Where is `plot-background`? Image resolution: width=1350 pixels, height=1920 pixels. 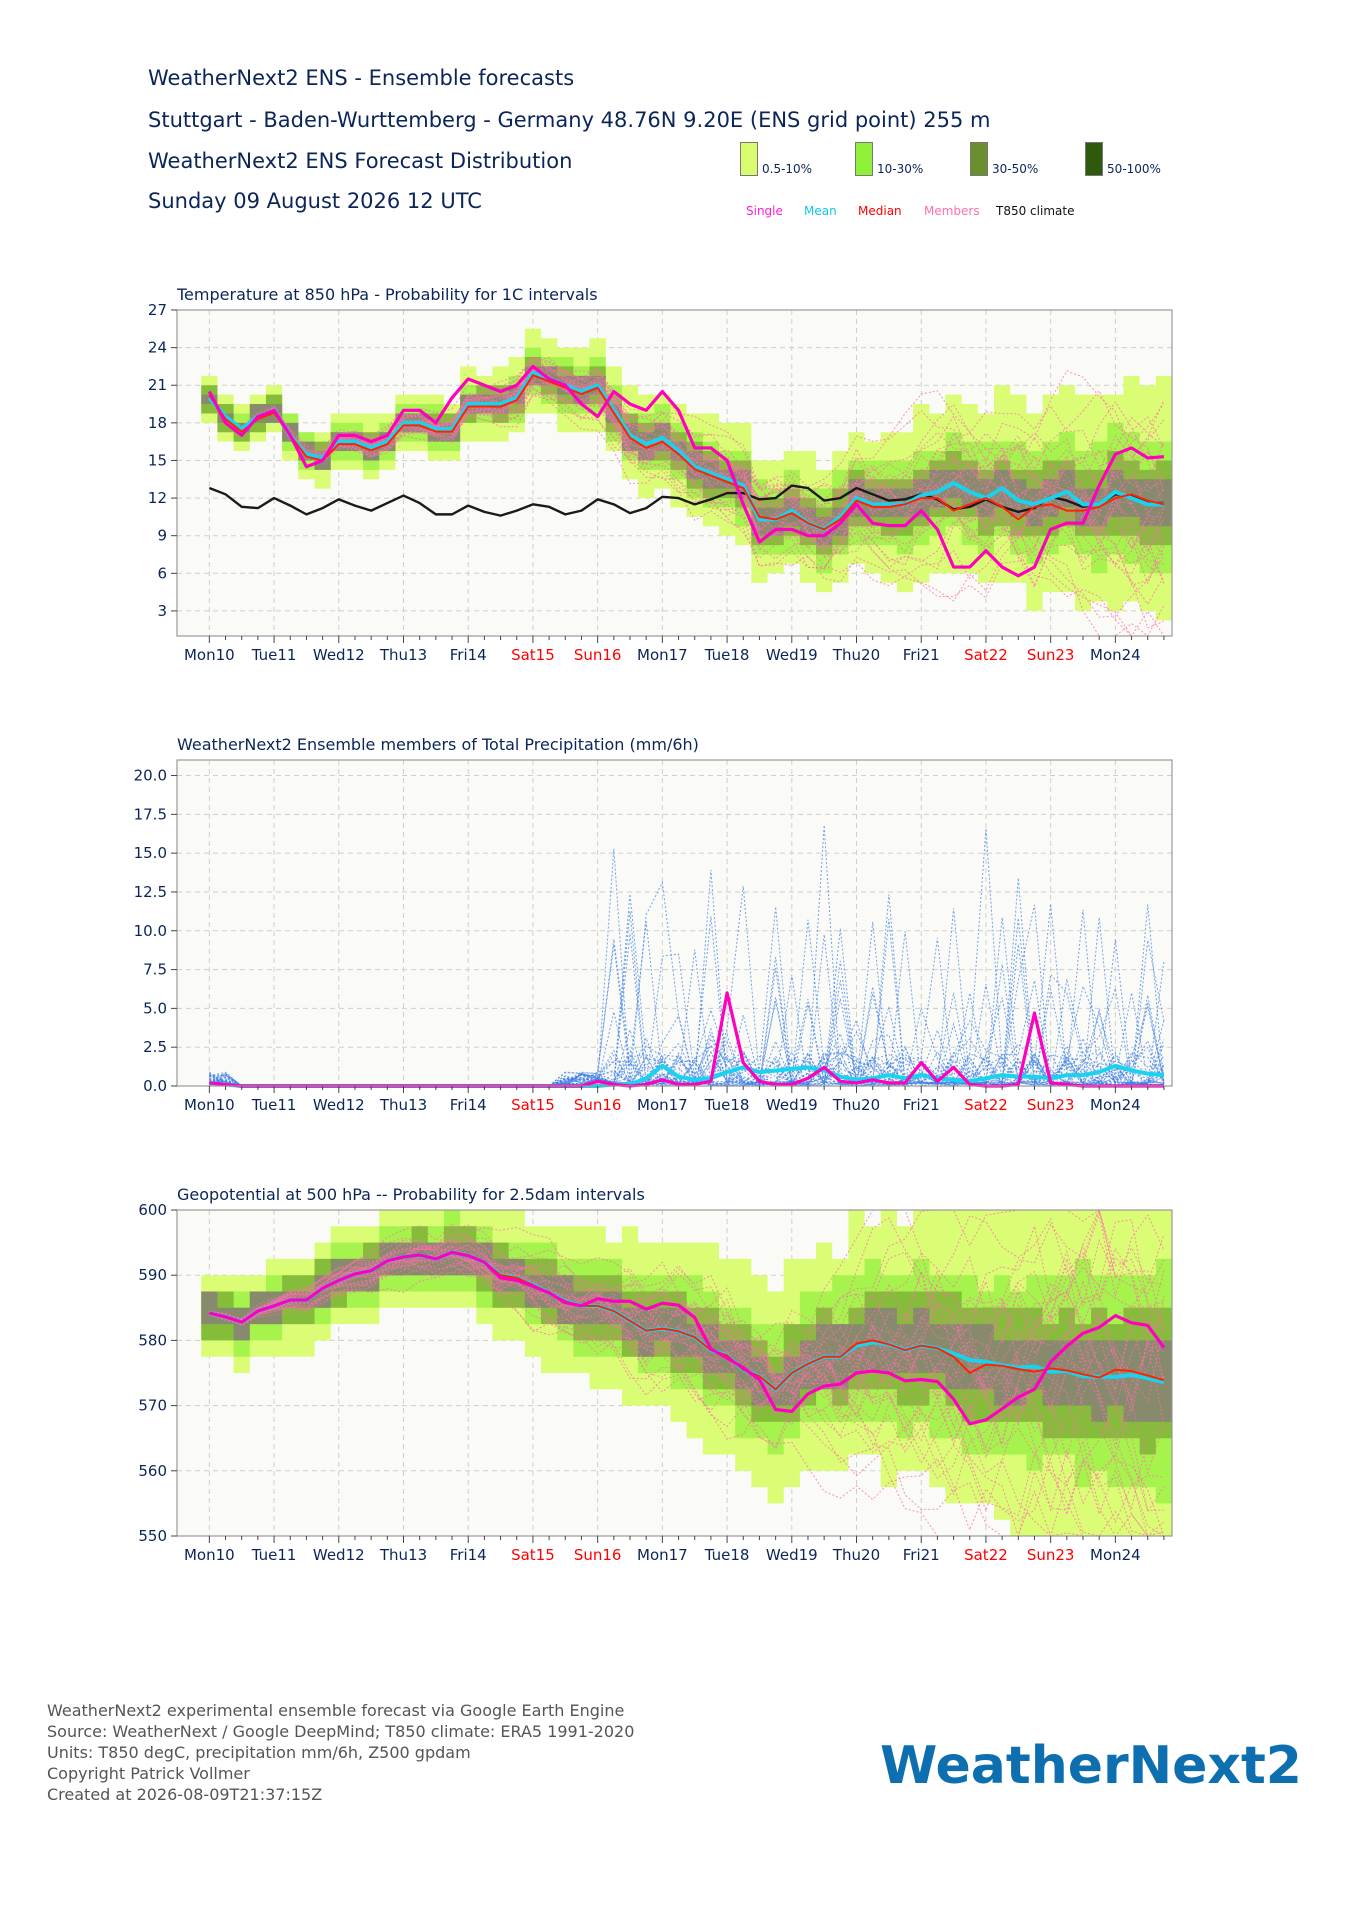
plot-background is located at coordinates (674, 923).